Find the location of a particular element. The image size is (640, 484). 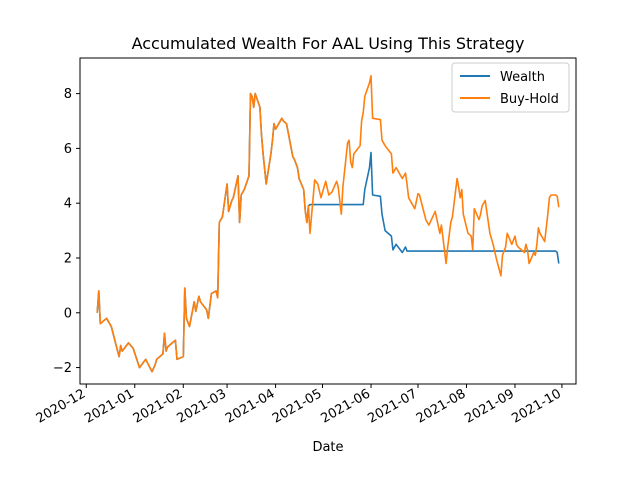

y-tick-label: 4 is located at coordinates (68, 204).